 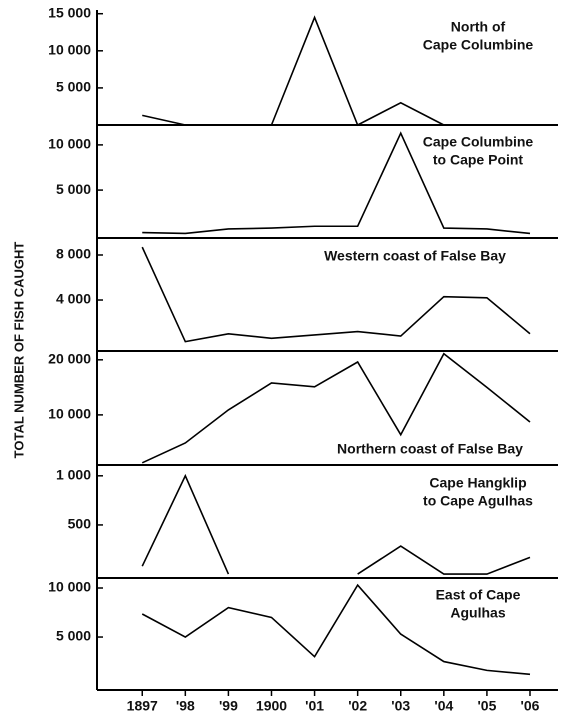 I want to click on panel-title: Agulhas, so click(x=477, y=613).